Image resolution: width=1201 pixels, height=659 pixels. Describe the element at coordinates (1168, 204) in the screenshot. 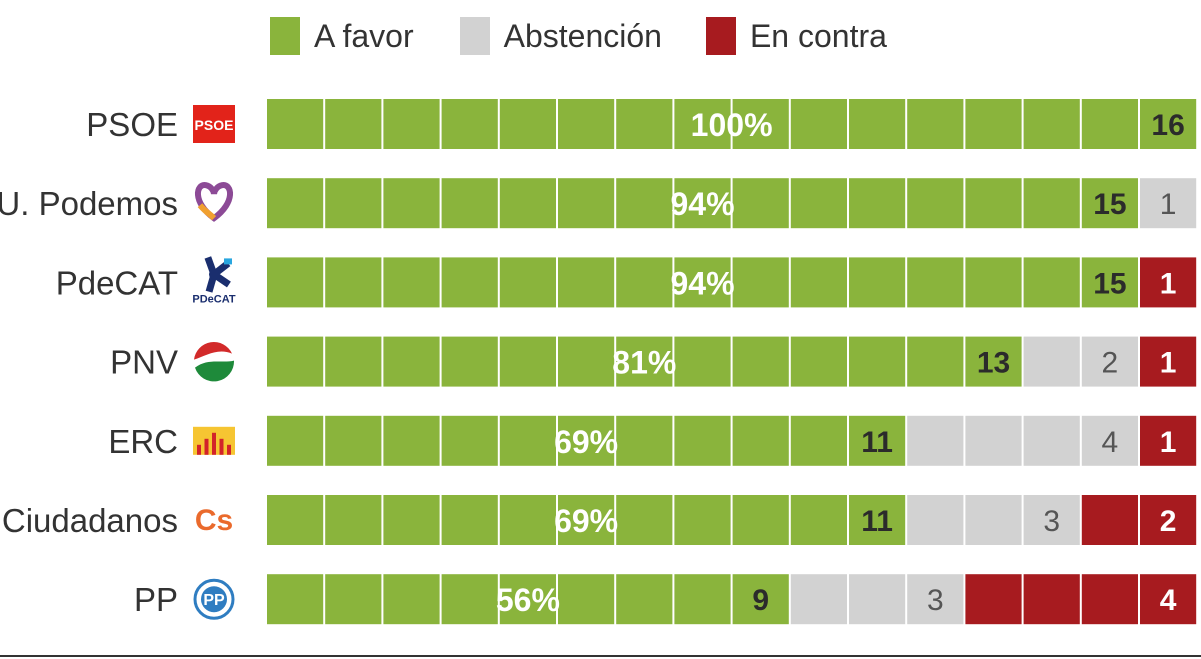

I see `value-label-abstenci-n: 1` at that location.